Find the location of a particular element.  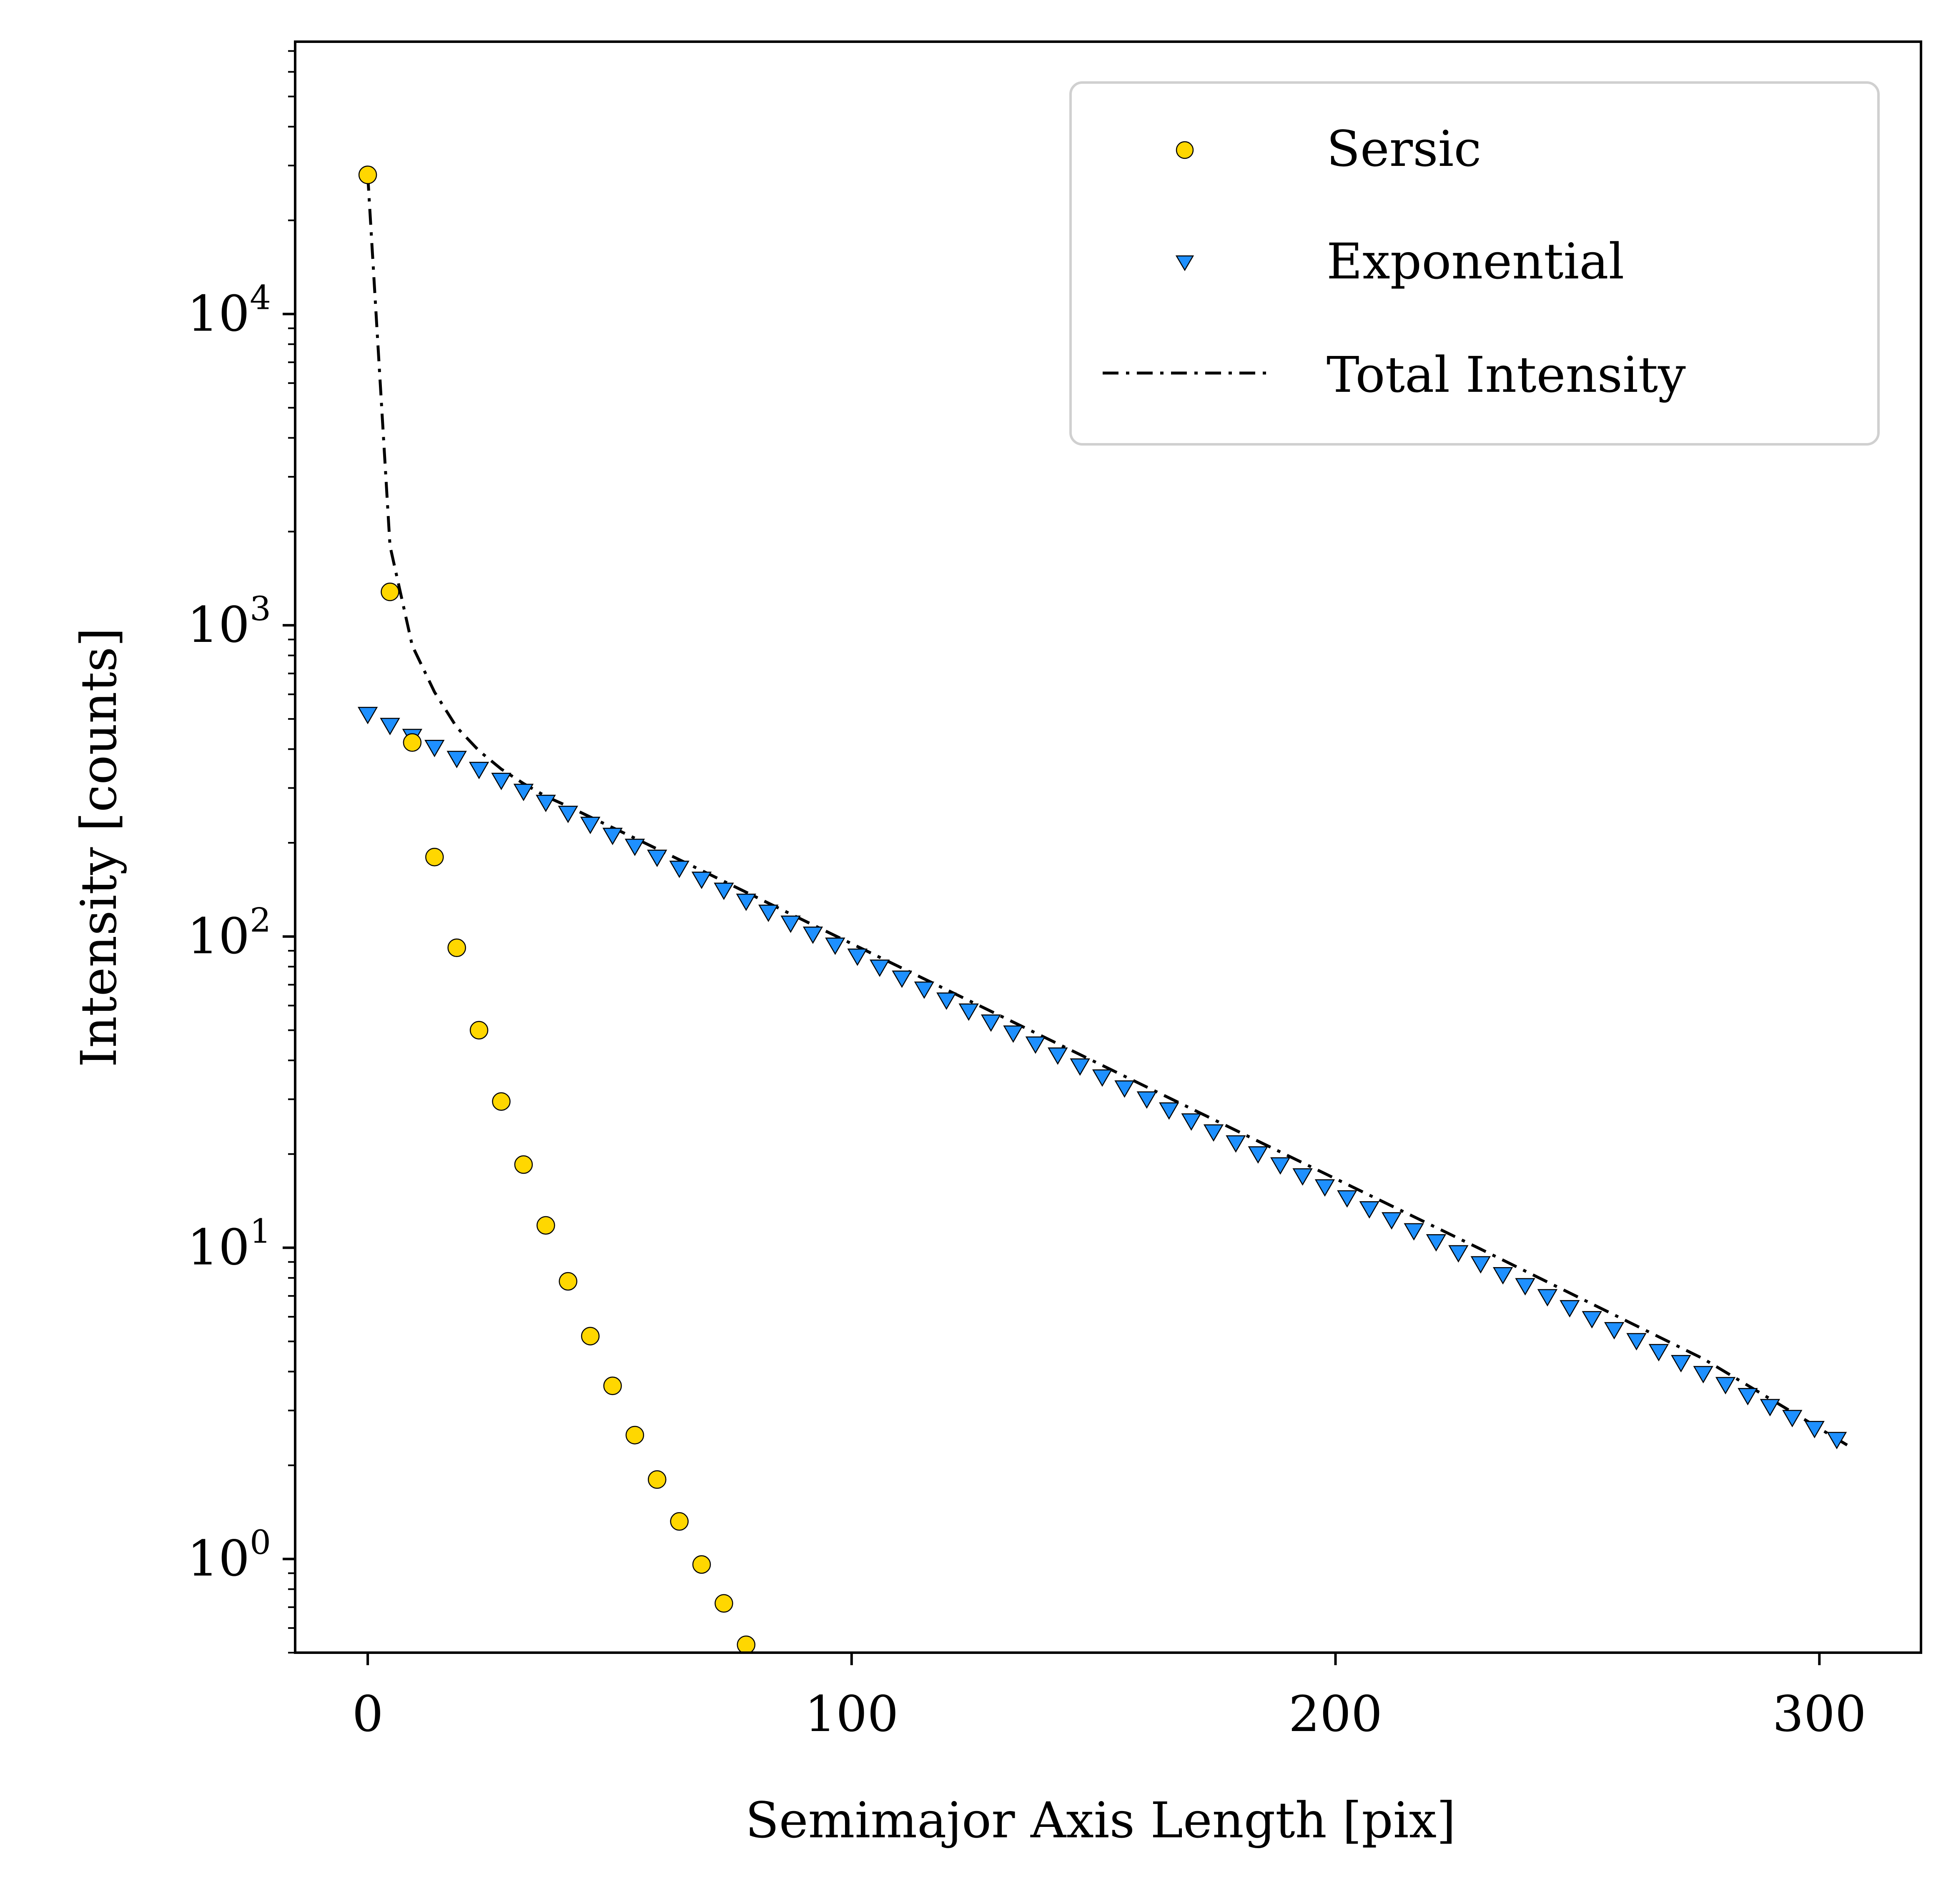

y-tick-exponent: 0 is located at coordinates (260, 1542).